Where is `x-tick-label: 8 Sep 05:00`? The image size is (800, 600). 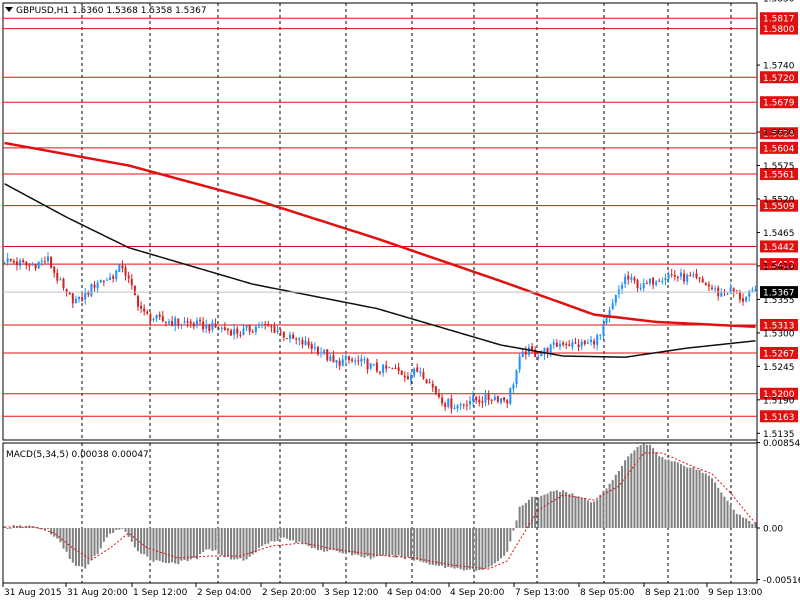 x-tick-label: 8 Sep 05:00 is located at coordinates (607, 593).